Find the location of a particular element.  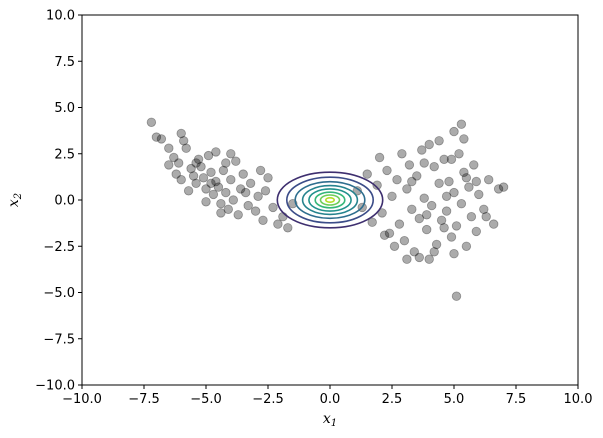

y-axis-label: x2 is located at coordinates (15, 200).